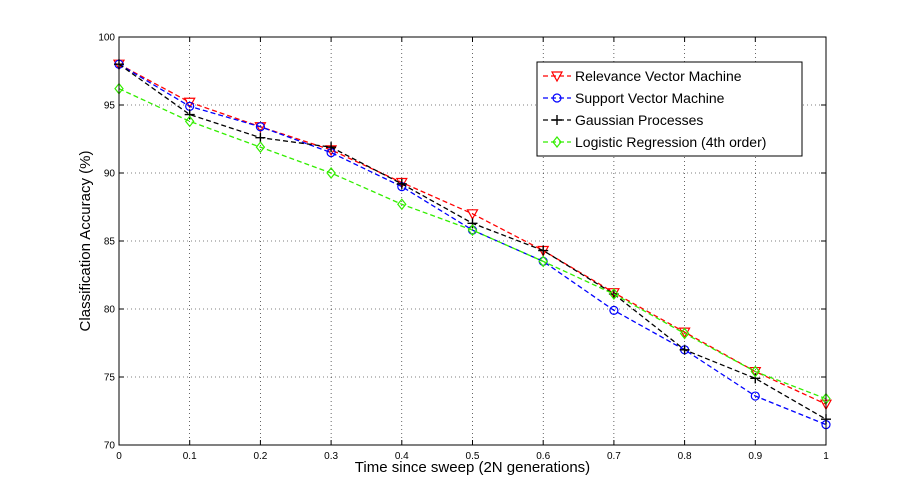  Describe the element at coordinates (402, 456) in the screenshot. I see `x-tick-label: 0.4` at that location.